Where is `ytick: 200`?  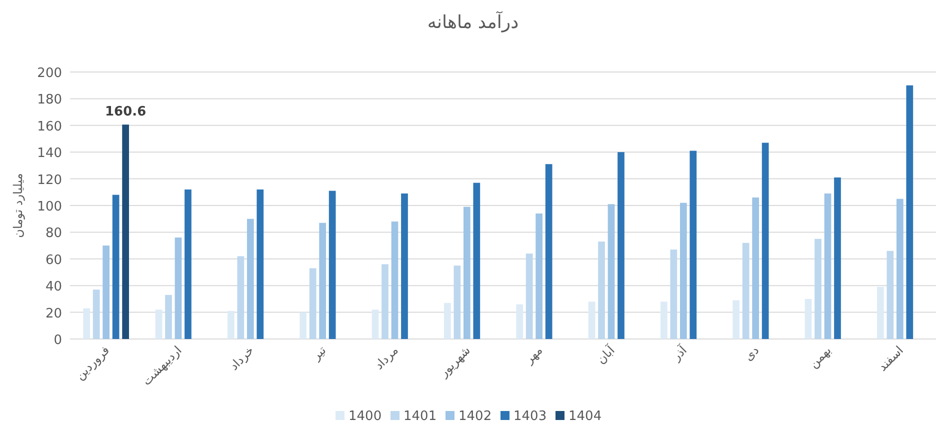 ytick: 200 is located at coordinates (49, 73).